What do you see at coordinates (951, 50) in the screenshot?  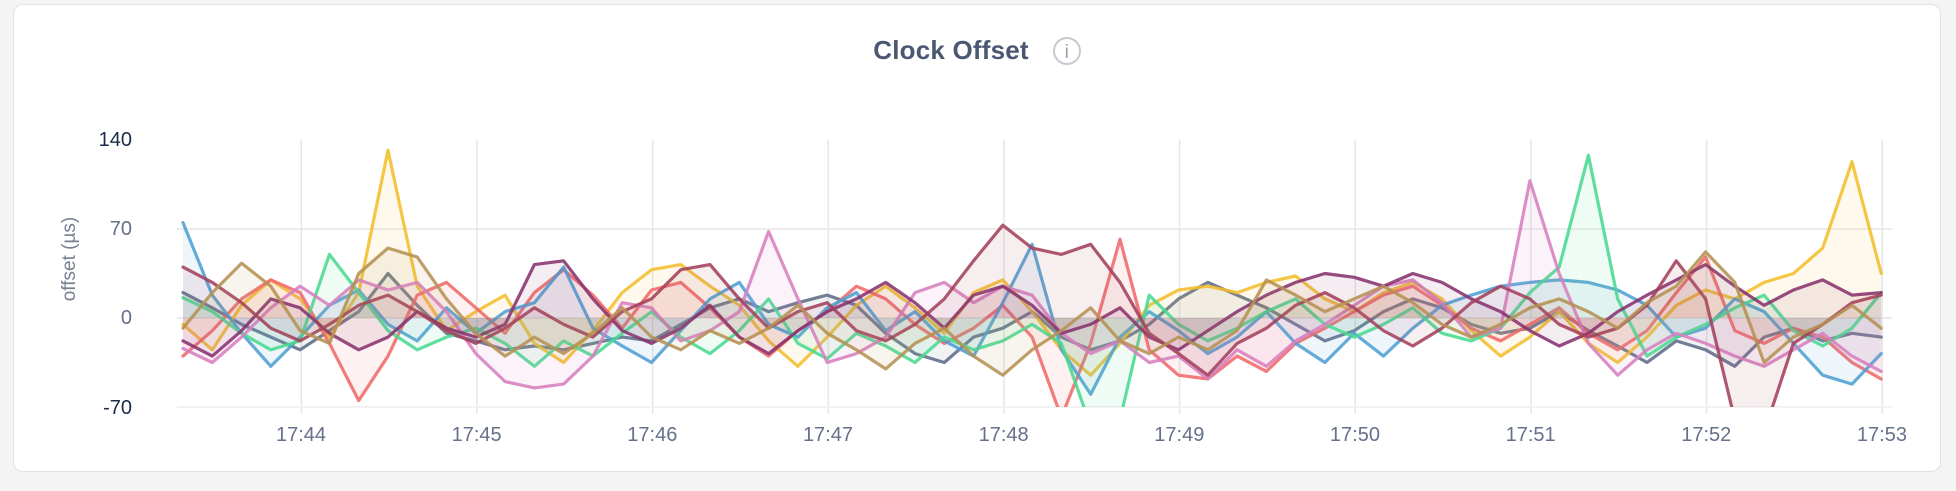 I see `chart-title: Clock Offset` at bounding box center [951, 50].